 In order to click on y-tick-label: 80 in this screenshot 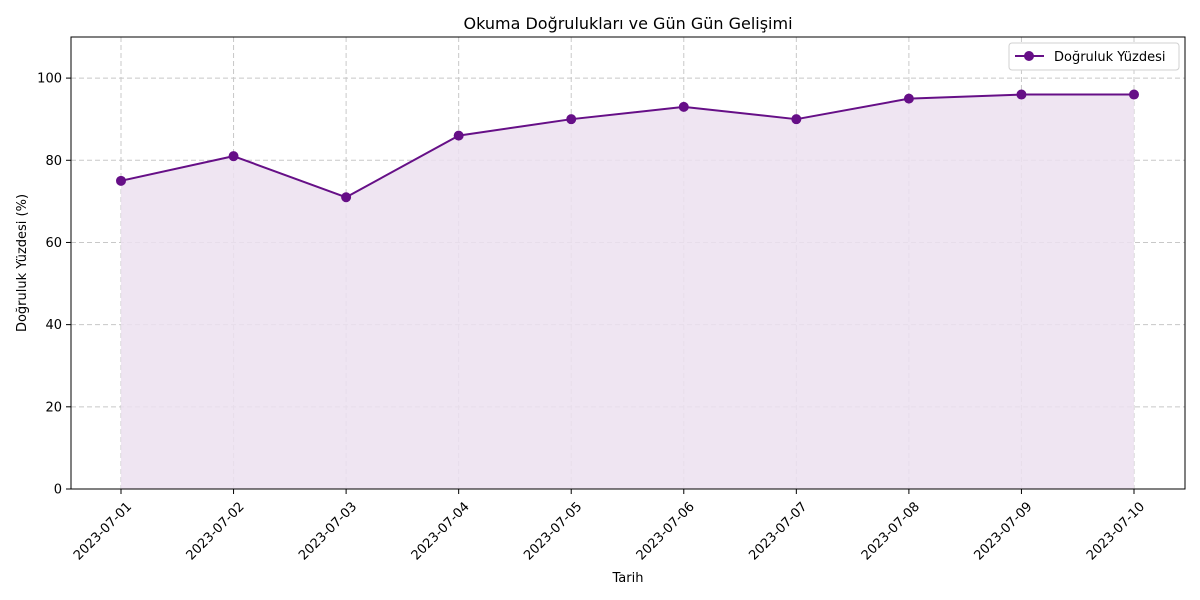, I will do `click(53, 161)`.